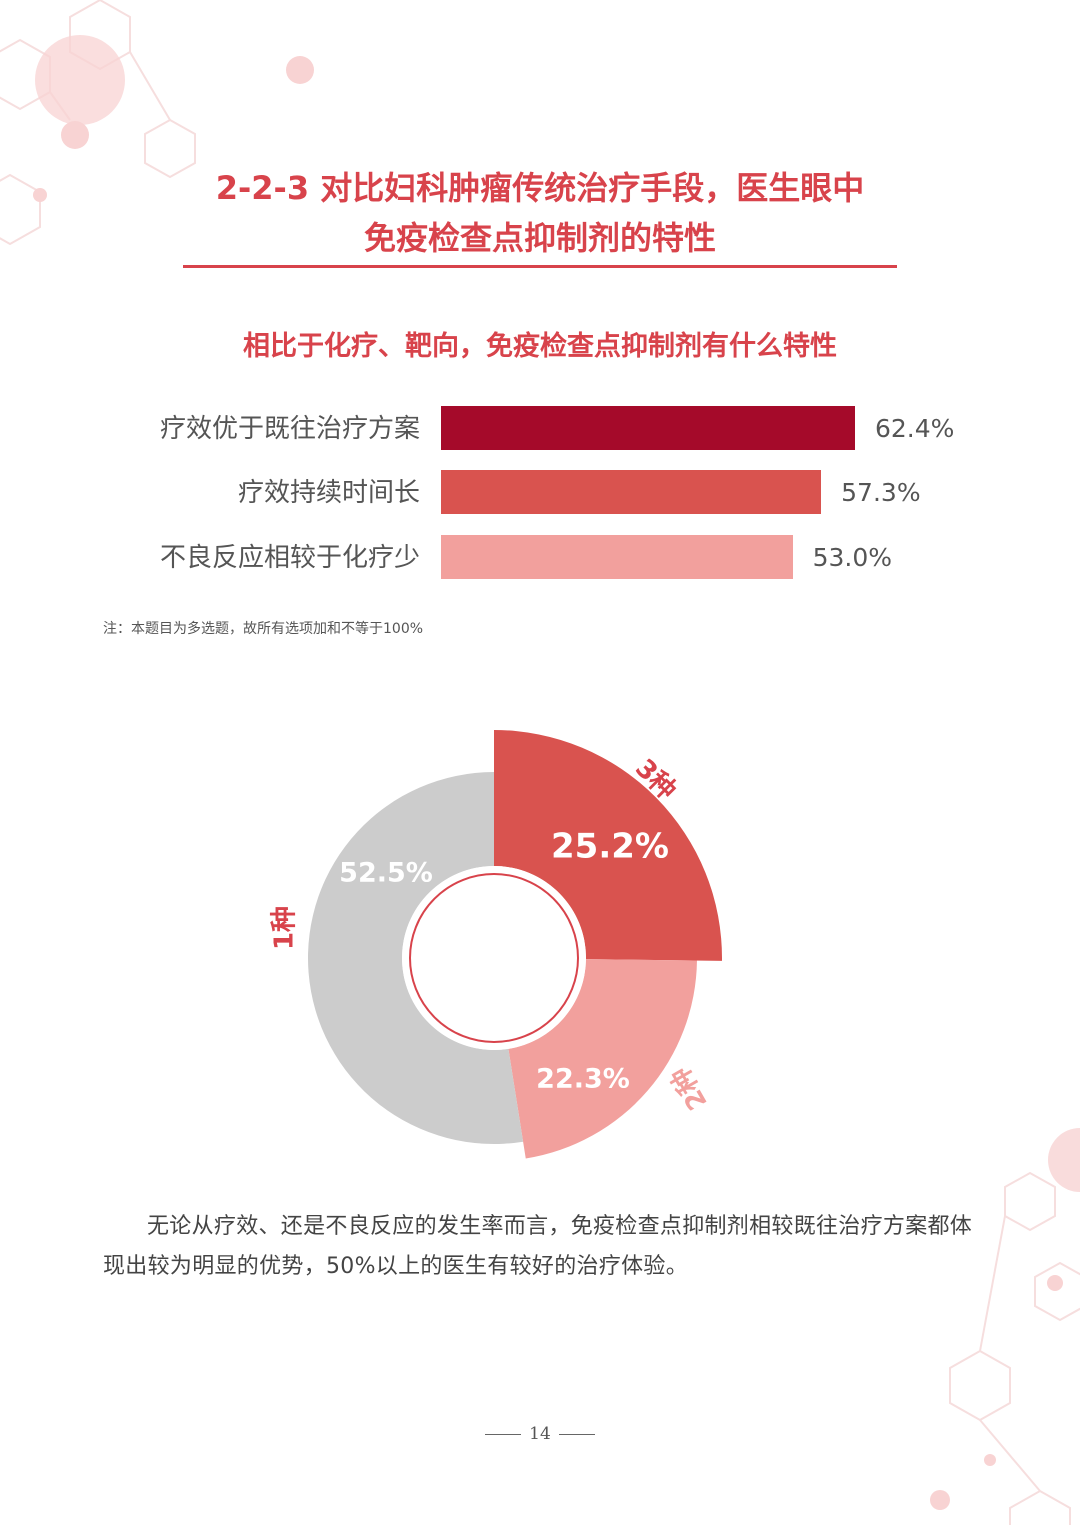  I want to click on donut-value-label: 25.2%, so click(610, 847).